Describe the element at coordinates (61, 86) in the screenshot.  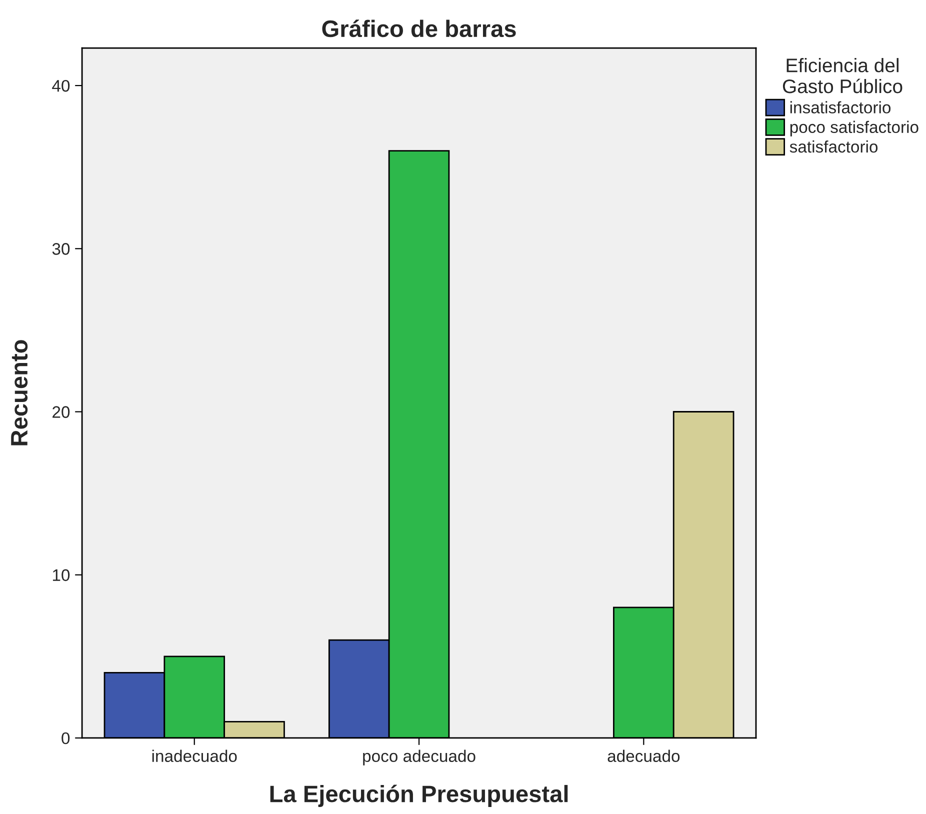
I see `y-tick-label: 40` at that location.